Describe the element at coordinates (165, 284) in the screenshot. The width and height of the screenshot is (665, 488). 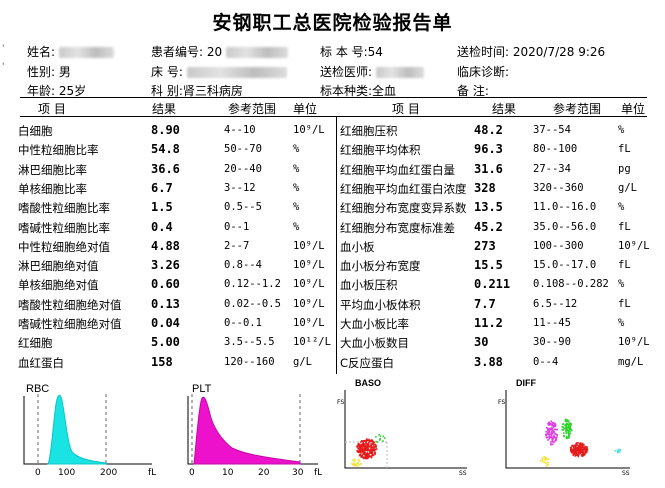
I see `result-value: 0.60` at that location.